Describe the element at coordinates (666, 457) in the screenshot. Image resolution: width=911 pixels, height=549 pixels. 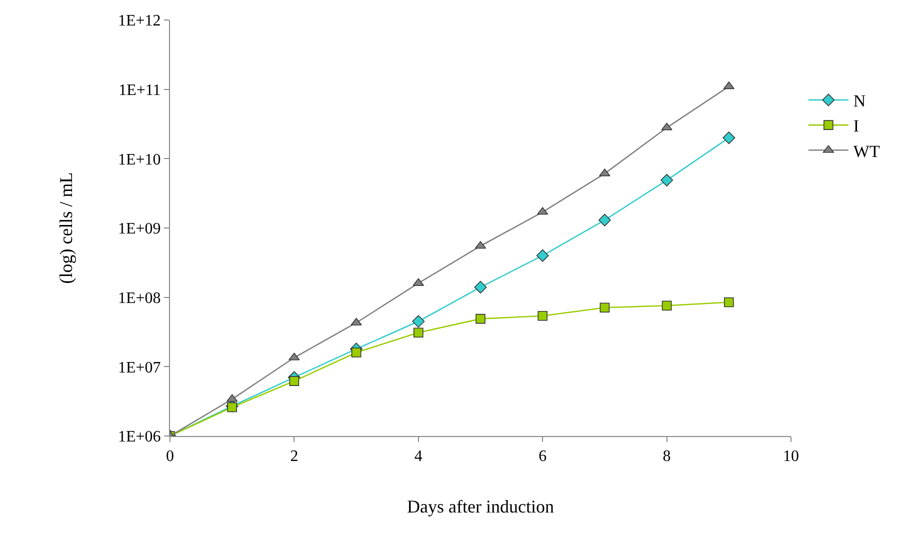
I see `x-tick-label: 8` at that location.